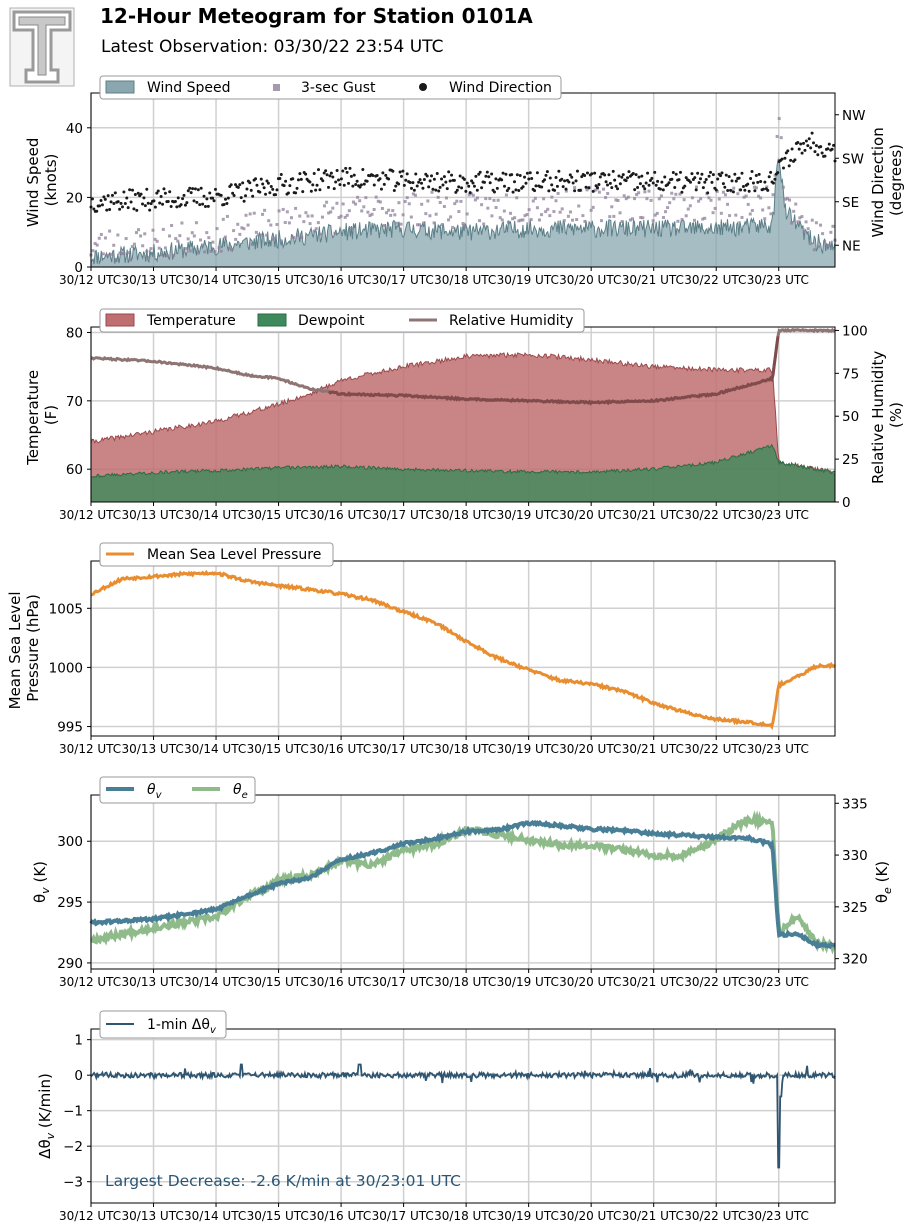 Image resolution: width=913 pixels, height=1231 pixels. Describe the element at coordinates (330, 87) in the screenshot. I see `wind-legend: Wind Speed 3-sec Gust Wind Direction` at that location.